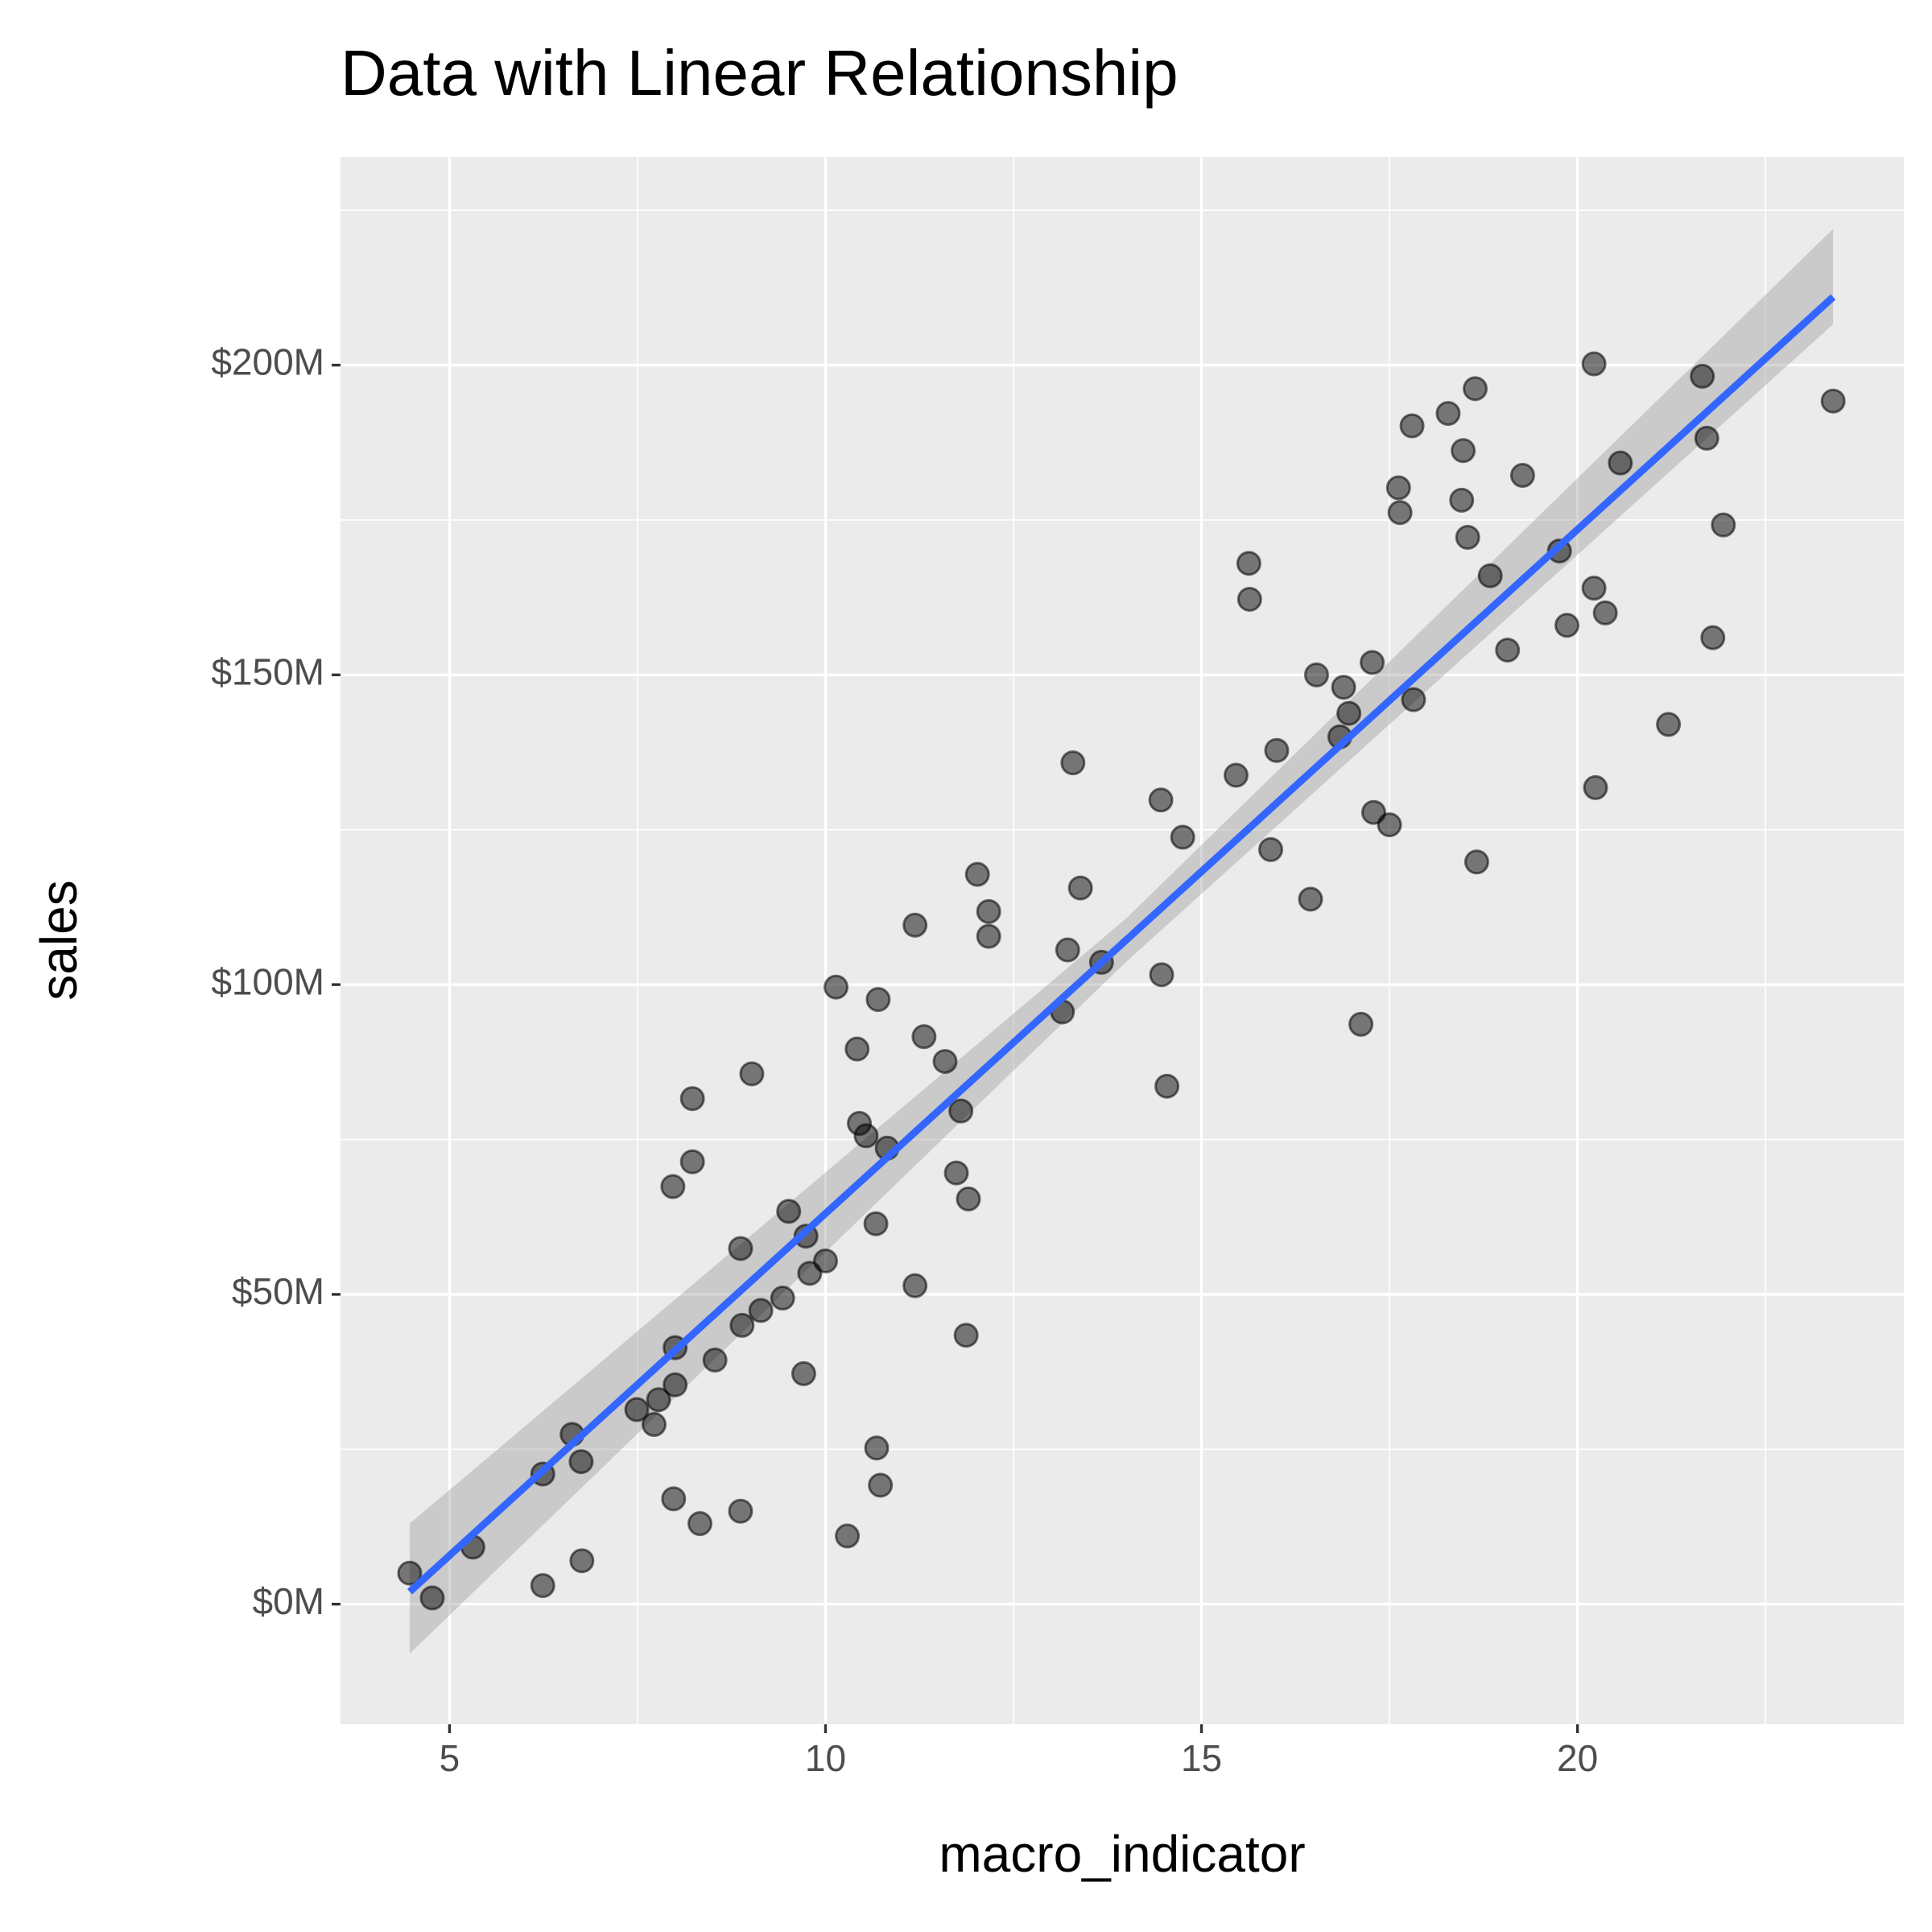  I want to click on chart-title: Data with Linear Relationship, so click(760, 73).